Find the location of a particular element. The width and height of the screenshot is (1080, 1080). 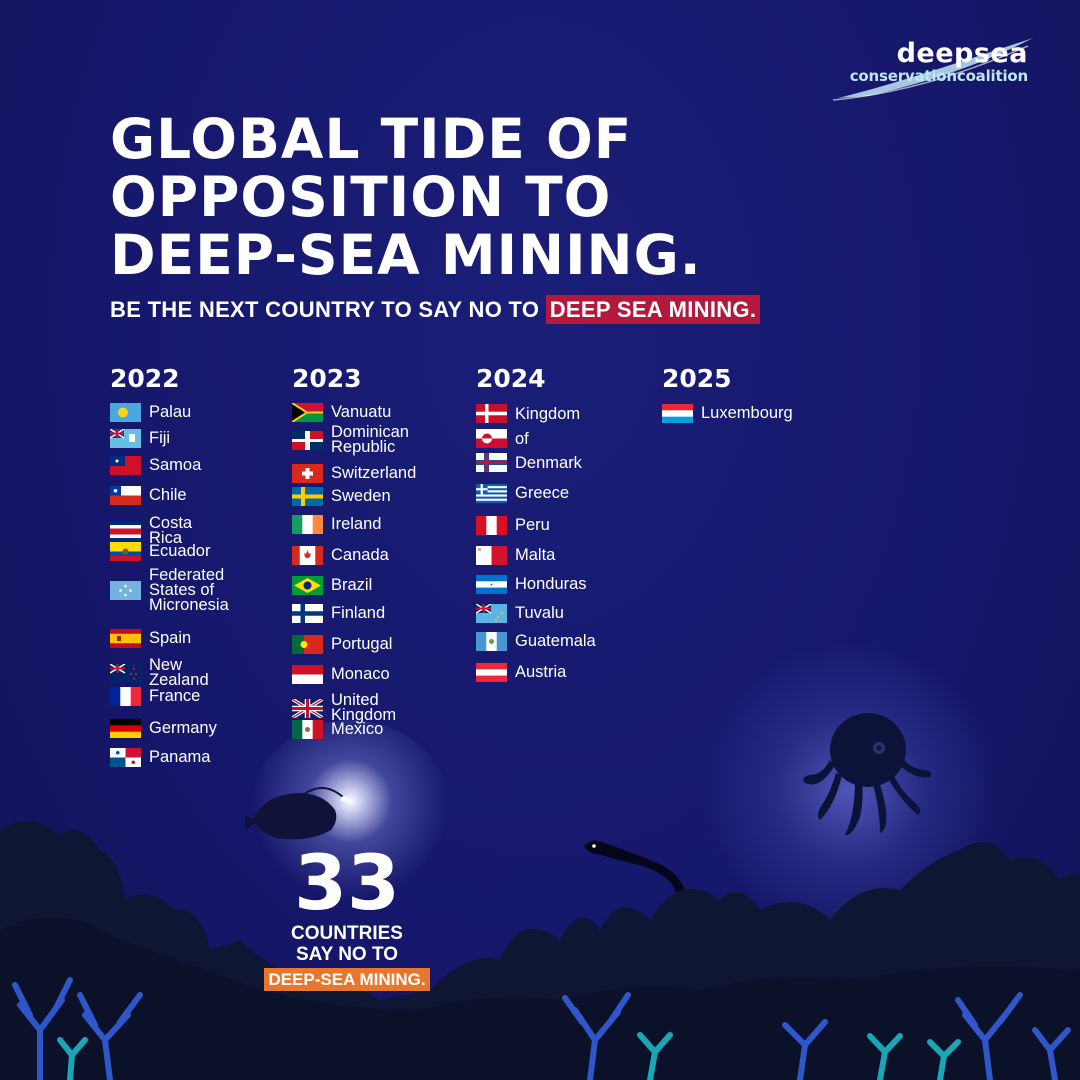

country-luxembourg: Luxembourg is located at coordinates (727, 413).